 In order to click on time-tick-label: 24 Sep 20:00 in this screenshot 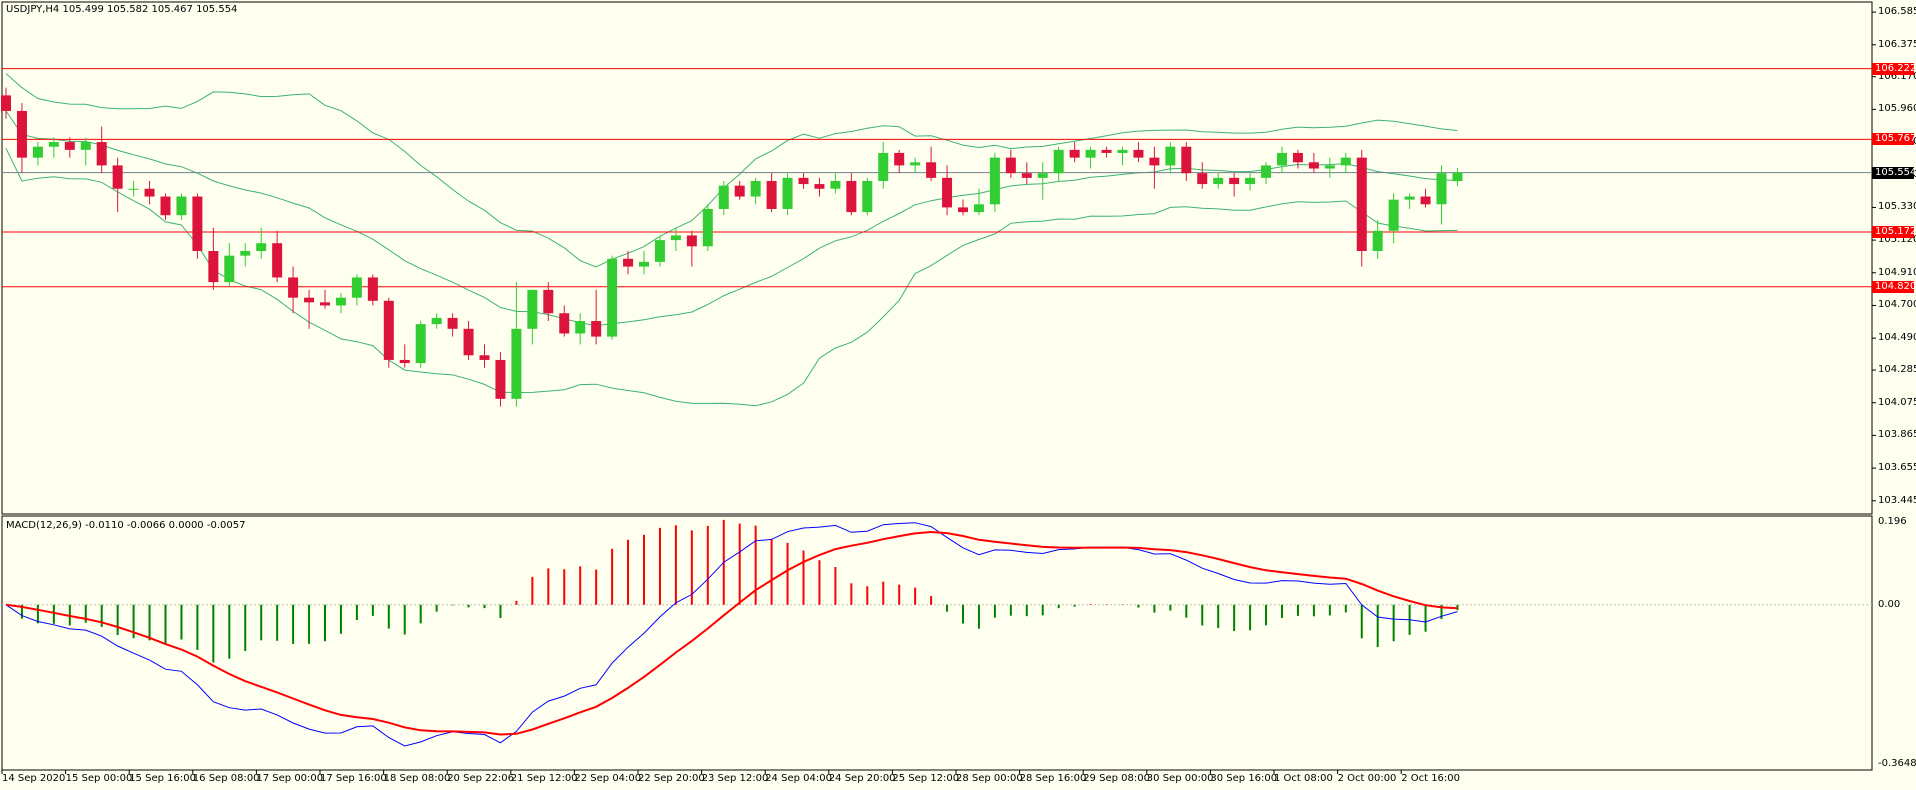, I will do `click(862, 778)`.